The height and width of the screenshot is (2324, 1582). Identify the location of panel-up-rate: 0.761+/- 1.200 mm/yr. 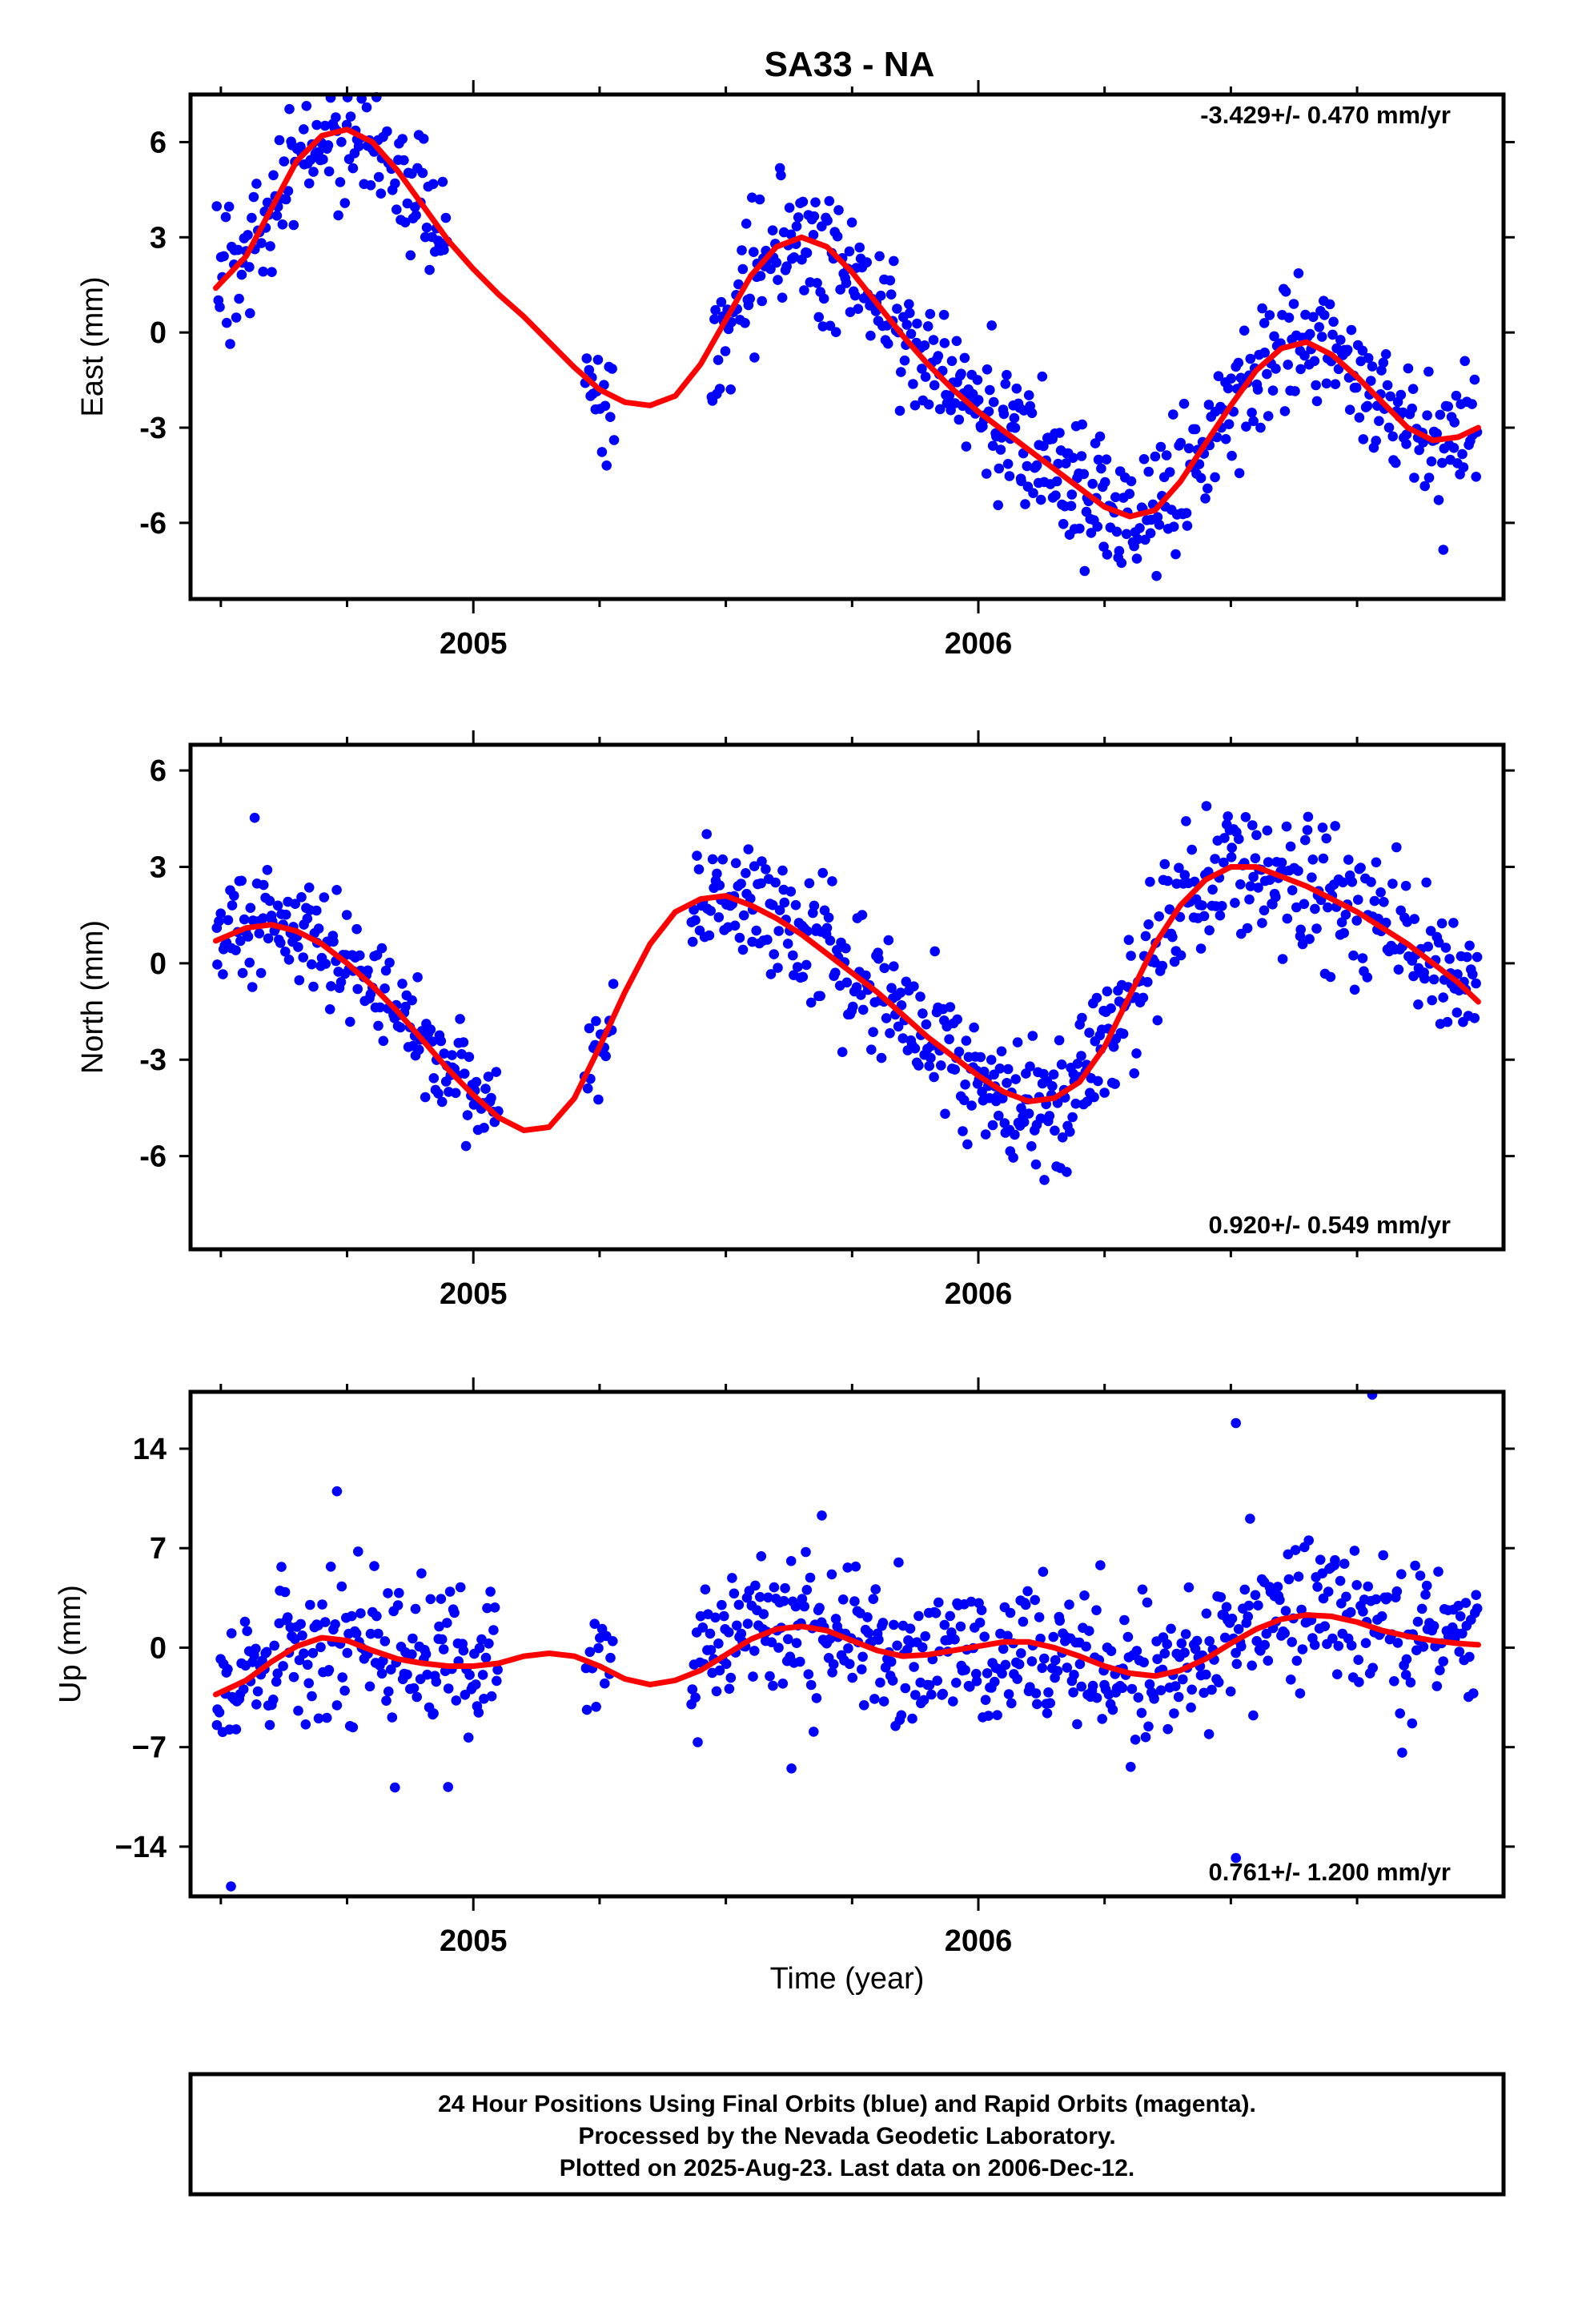
(1330, 1872).